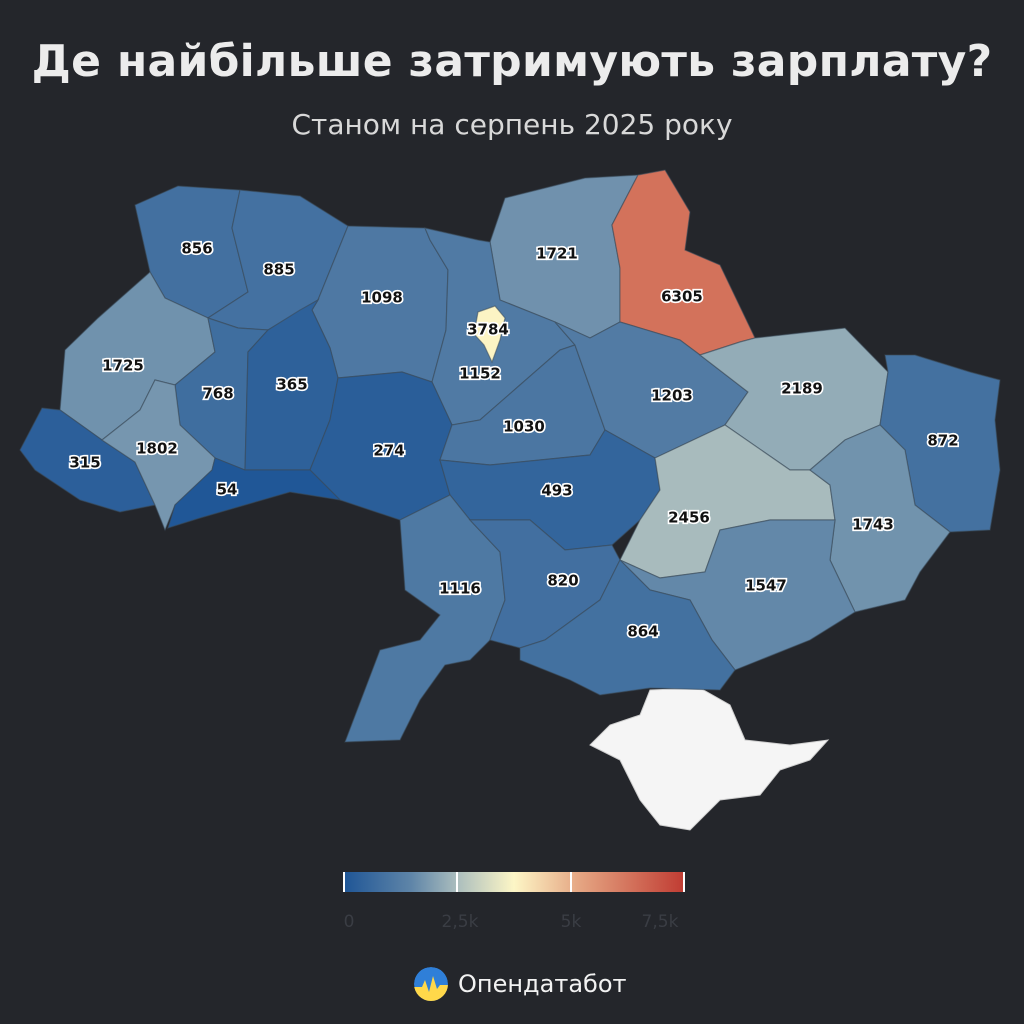  What do you see at coordinates (157, 449) in the screenshot?
I see `label-ivano-frankivsk: 1802` at bounding box center [157, 449].